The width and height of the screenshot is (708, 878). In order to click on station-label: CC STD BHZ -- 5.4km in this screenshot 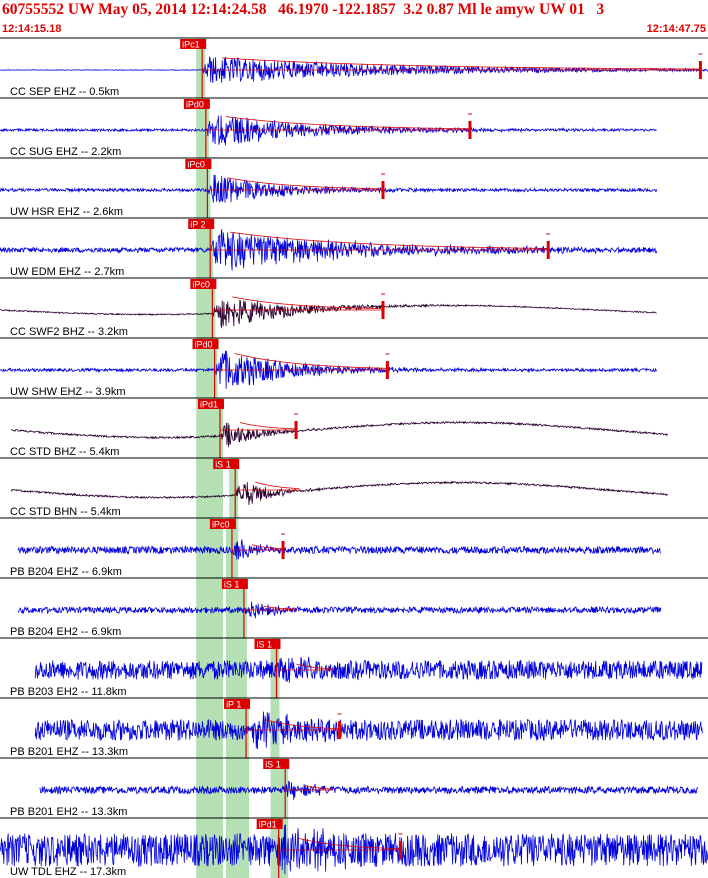, I will do `click(64, 452)`.